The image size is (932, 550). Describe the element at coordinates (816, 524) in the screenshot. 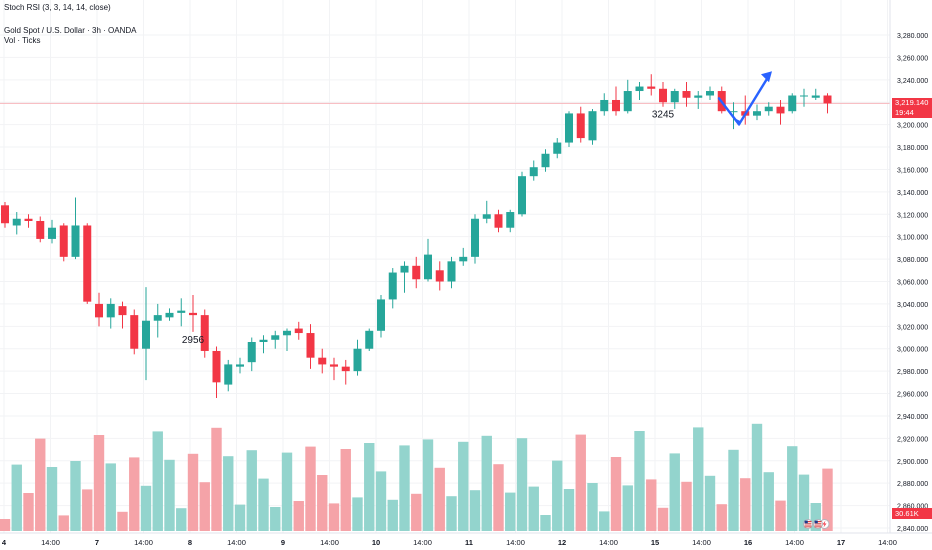

I see `event-markers` at that location.